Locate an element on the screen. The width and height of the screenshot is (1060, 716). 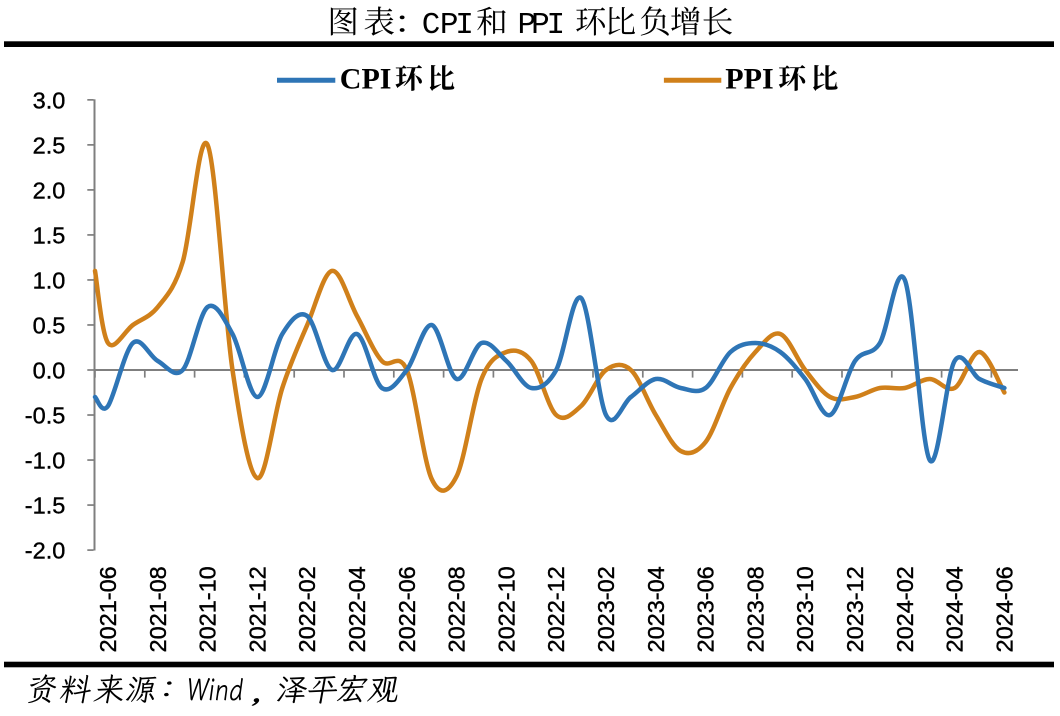
svg-text: 2023-04 is located at coordinates (656, 609).